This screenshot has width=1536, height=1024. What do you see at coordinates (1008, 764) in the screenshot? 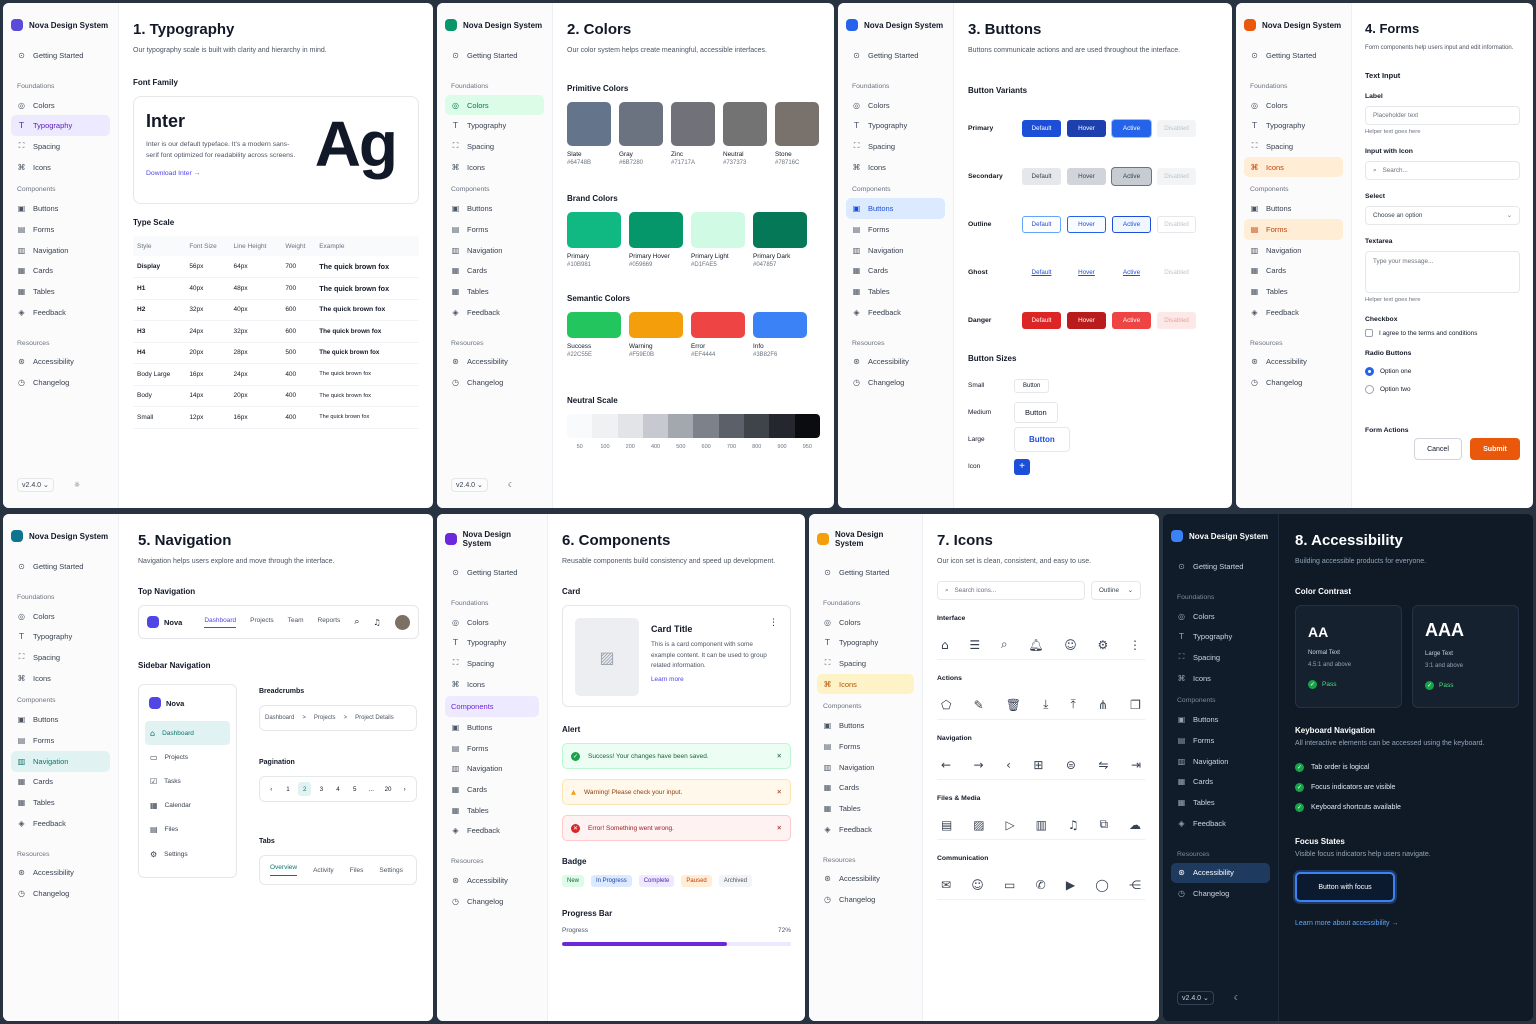
I see `chevron-left-icon: ‹` at bounding box center [1008, 764].